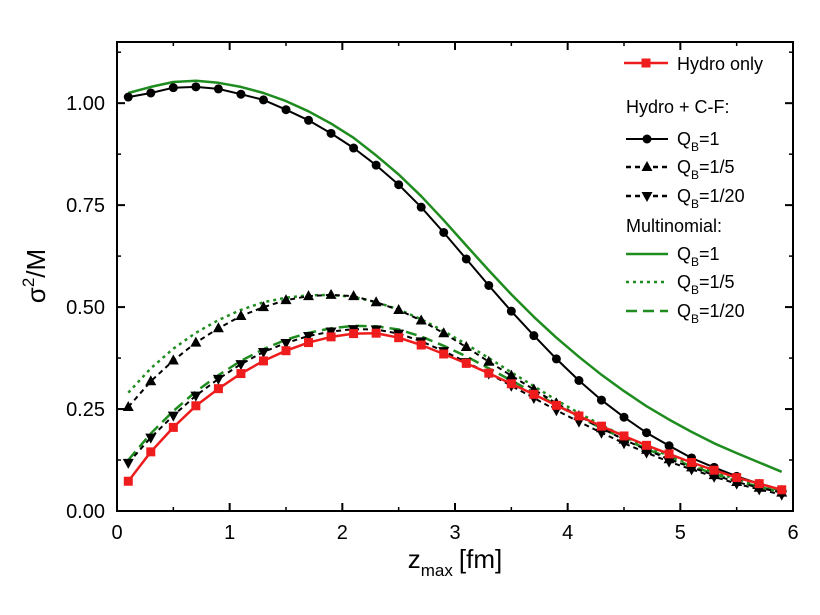 The height and width of the screenshot is (615, 820). I want to click on legend-label-cf1: QB=1, so click(698, 141).